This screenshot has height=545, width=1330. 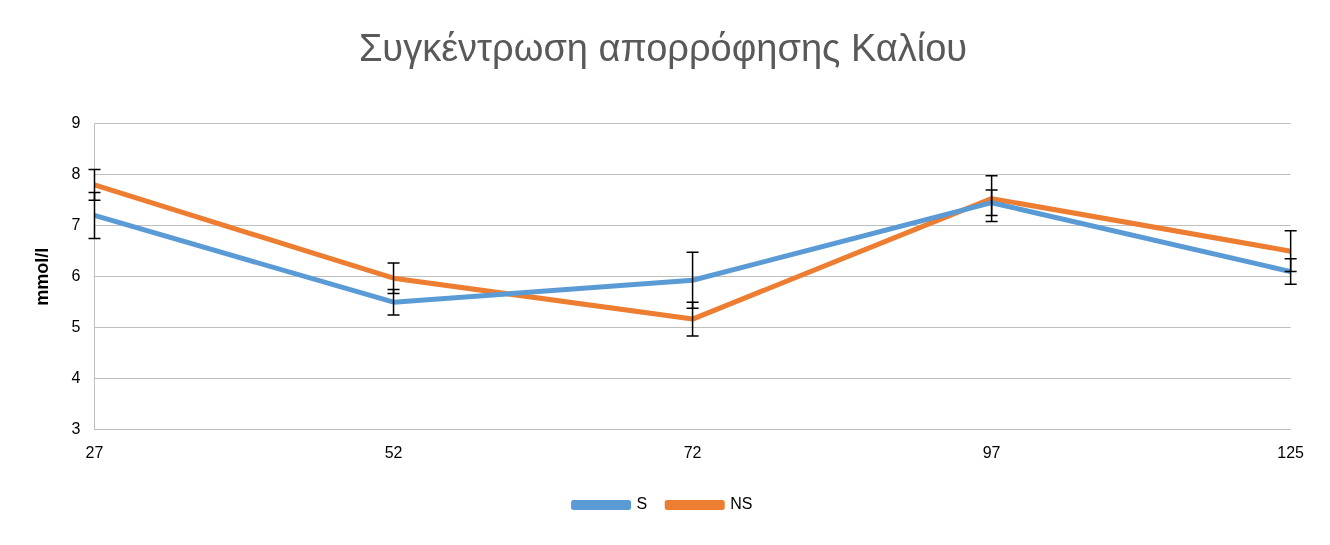 I want to click on y-tick-label: 8, so click(x=76, y=174).